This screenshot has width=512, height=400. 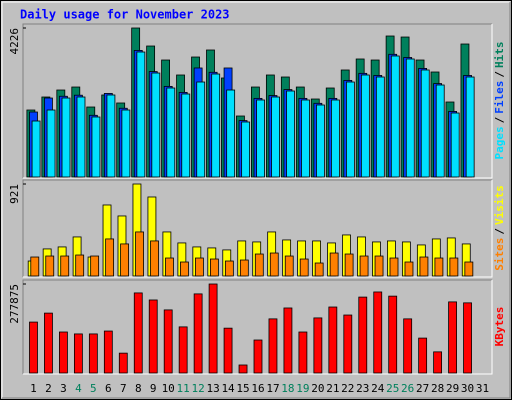 I want to click on x-tick-label: 17, so click(x=272, y=388).